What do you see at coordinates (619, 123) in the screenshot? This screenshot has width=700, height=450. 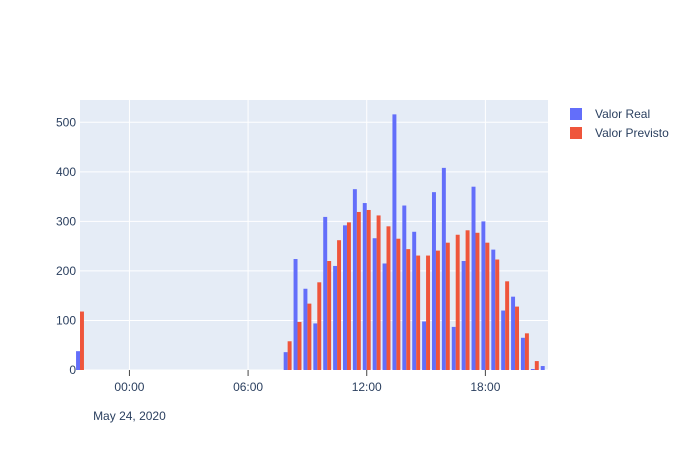 I see `legend: Valor Real Valor Previsto` at bounding box center [619, 123].